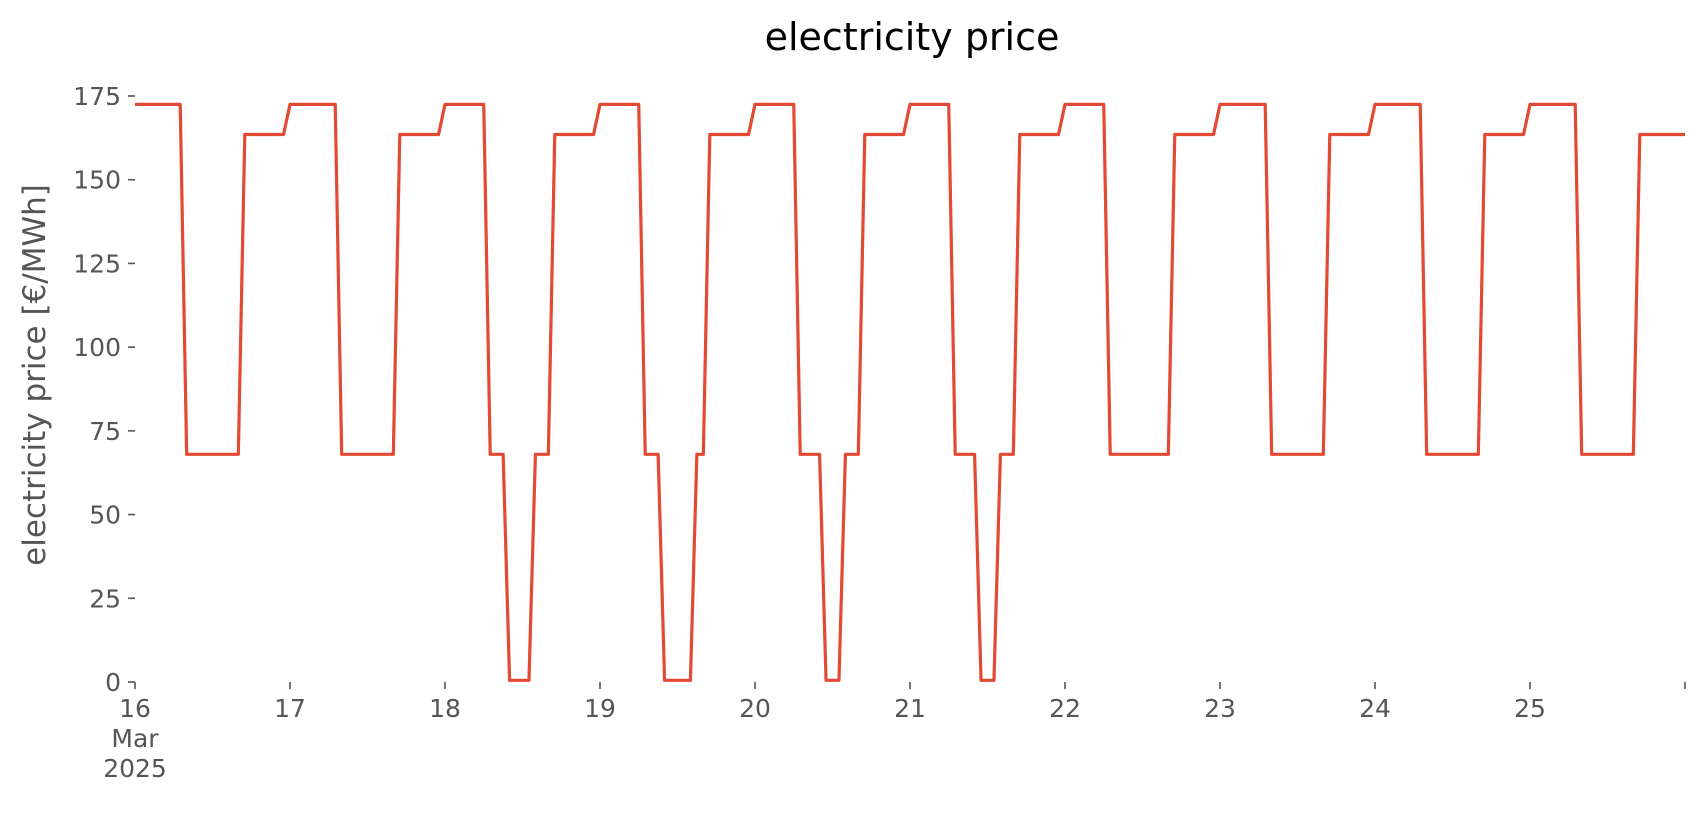  I want to click on x-tick-label: 20, so click(755, 708).